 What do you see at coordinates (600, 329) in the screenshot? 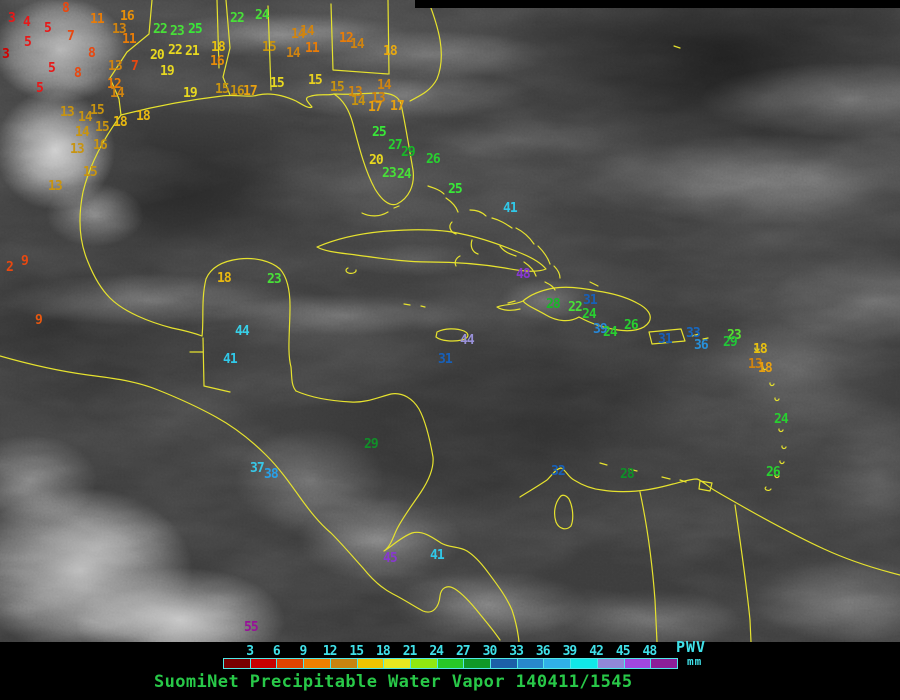
I see `pwv-station-value: 39` at bounding box center [600, 329].